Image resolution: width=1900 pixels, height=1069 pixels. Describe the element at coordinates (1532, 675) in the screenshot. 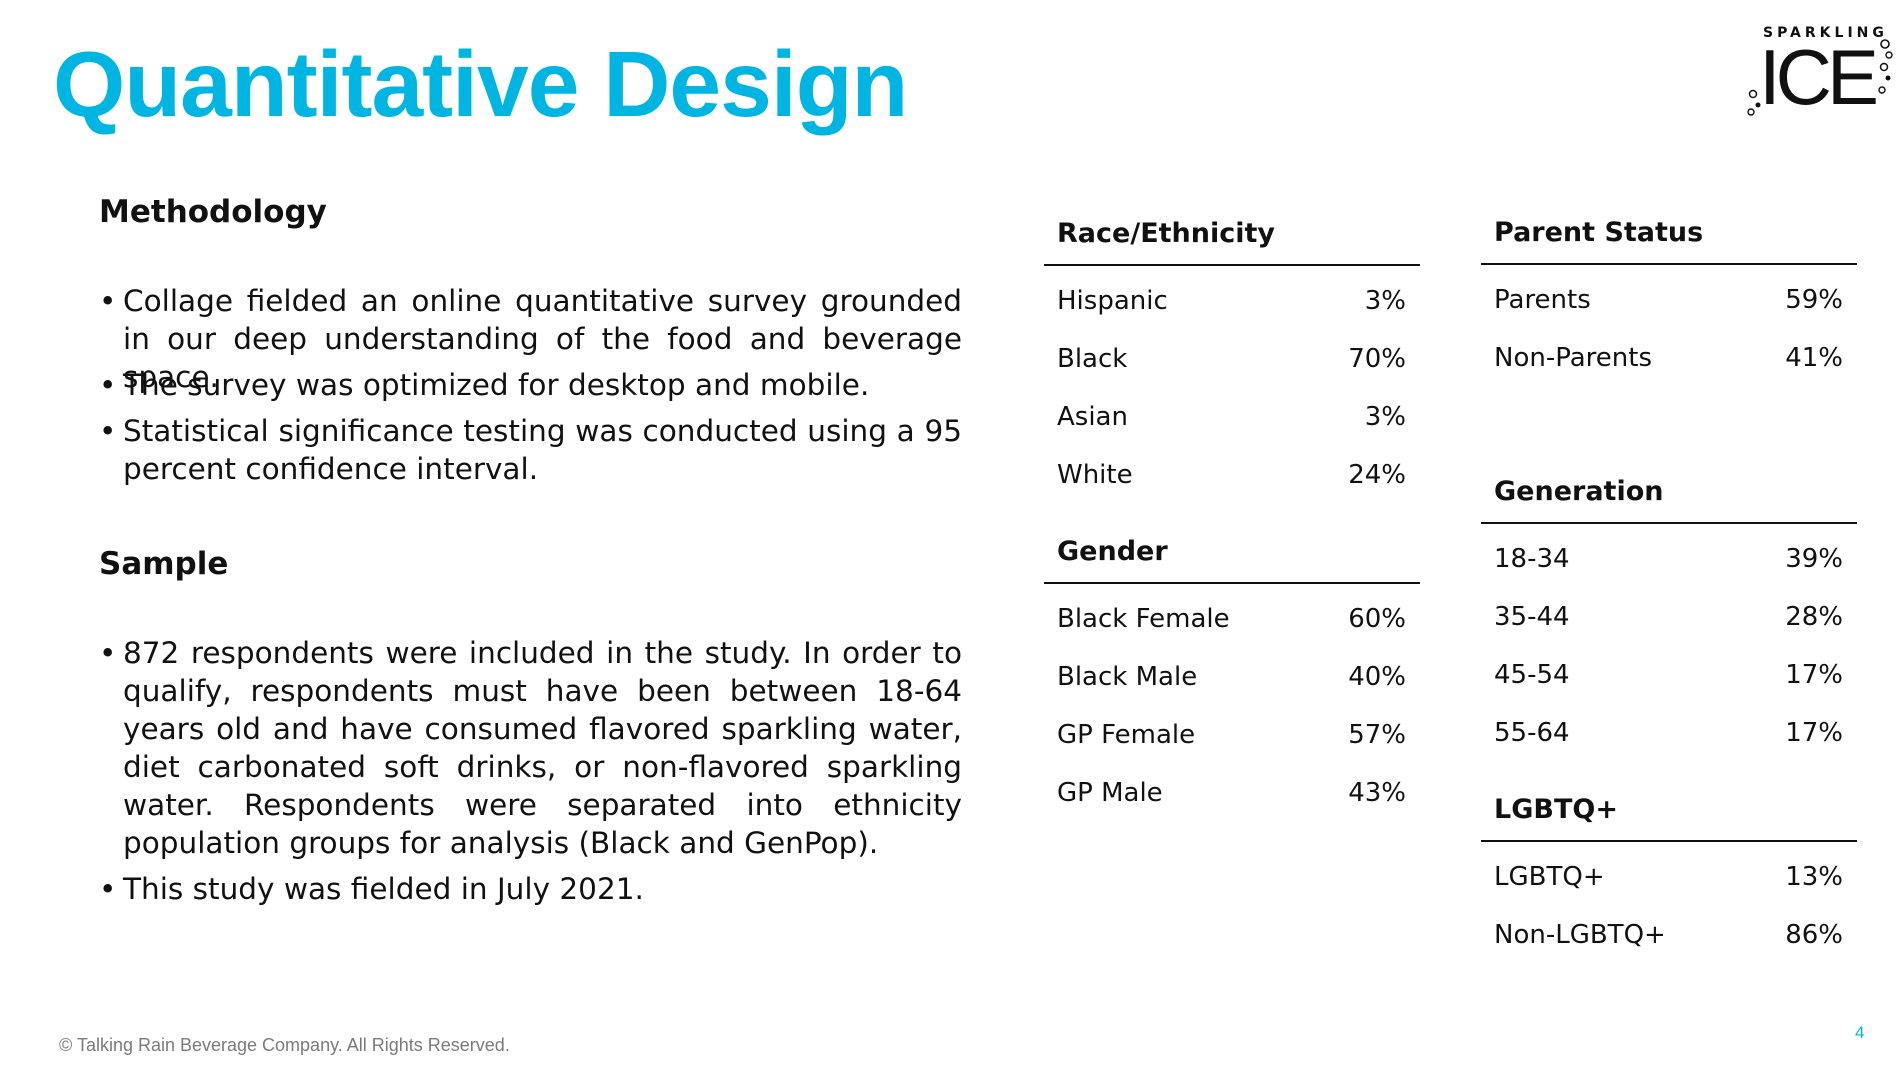

I see `row-label: 45-54` at that location.